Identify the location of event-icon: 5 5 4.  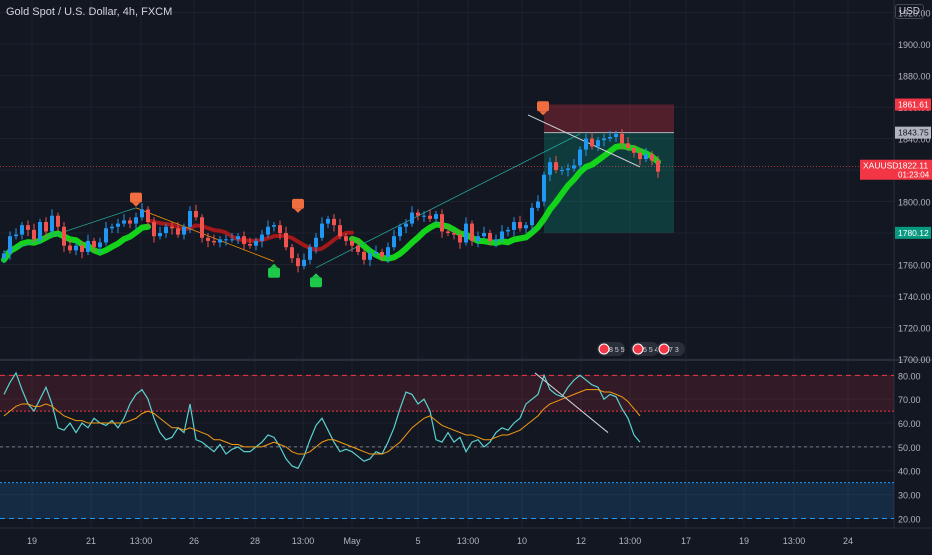
(645, 349).